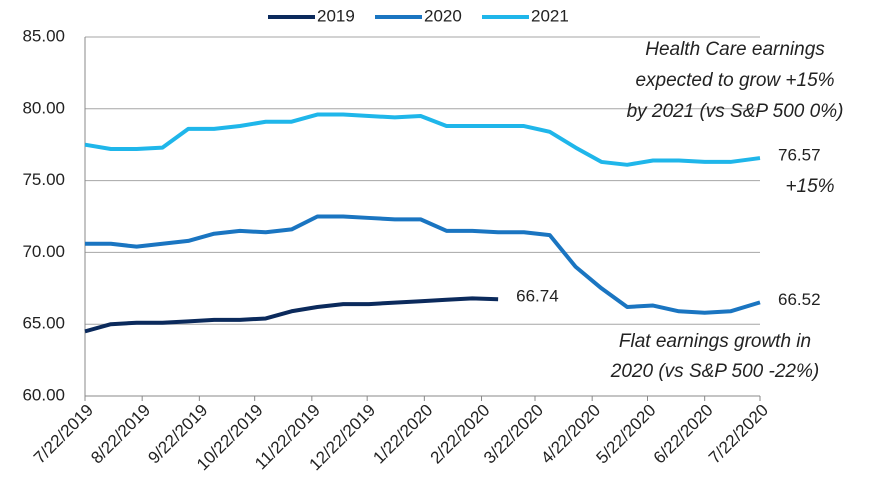 This screenshot has width=871, height=493. I want to click on x-tick-label: 5/22/2020, so click(626, 434).